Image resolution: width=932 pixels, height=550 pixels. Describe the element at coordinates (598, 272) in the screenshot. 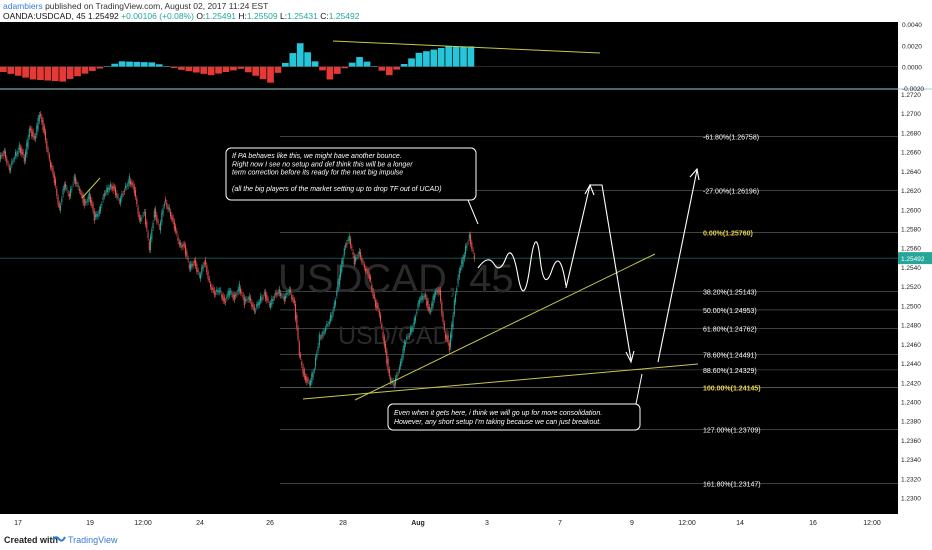

I see `projected-zigzag-path` at that location.